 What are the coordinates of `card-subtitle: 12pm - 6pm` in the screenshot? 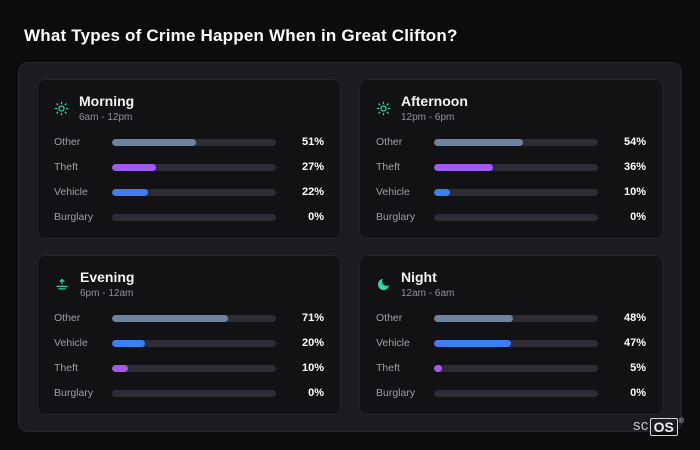 It's located at (428, 117).